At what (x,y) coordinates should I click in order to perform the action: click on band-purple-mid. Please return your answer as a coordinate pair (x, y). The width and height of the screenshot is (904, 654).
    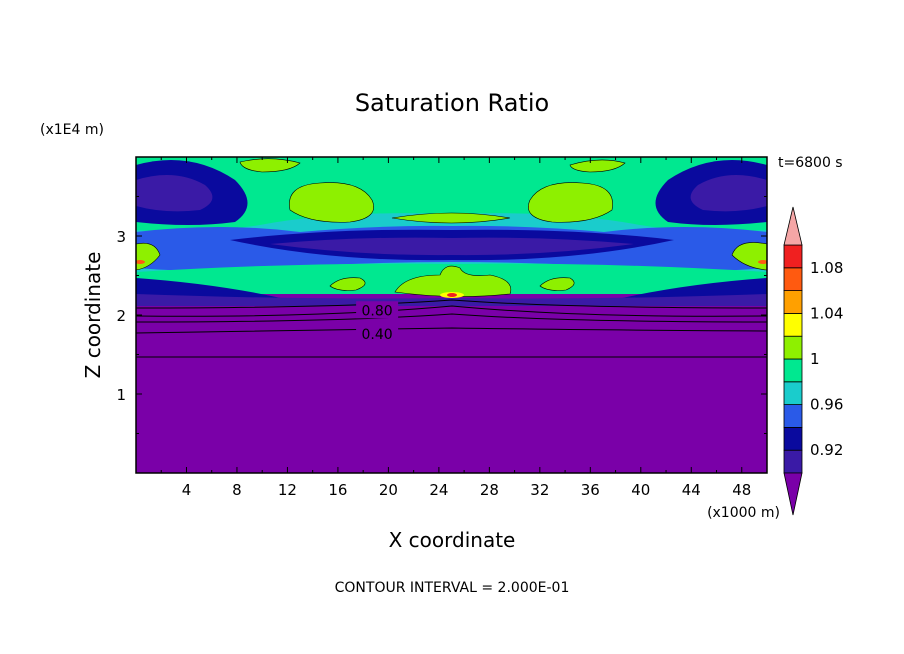
    Looking at the image, I should click on (452, 246).